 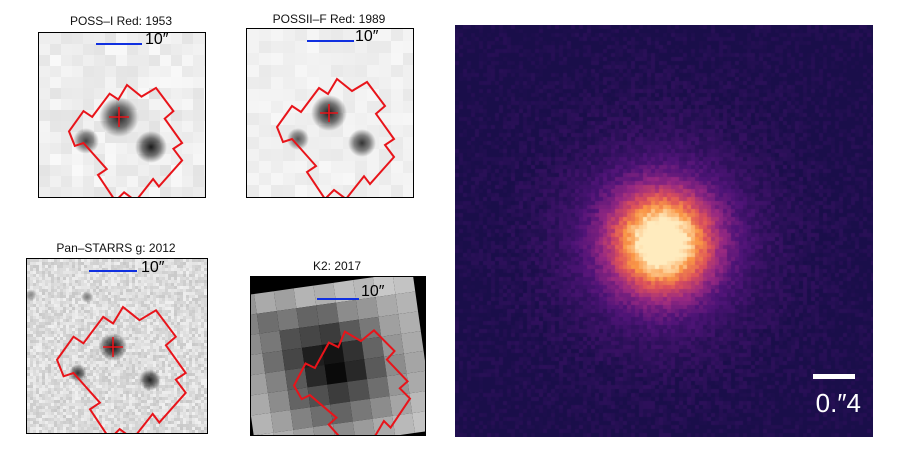 What do you see at coordinates (834, 376) in the screenshot?
I see `psf-scalebar` at bounding box center [834, 376].